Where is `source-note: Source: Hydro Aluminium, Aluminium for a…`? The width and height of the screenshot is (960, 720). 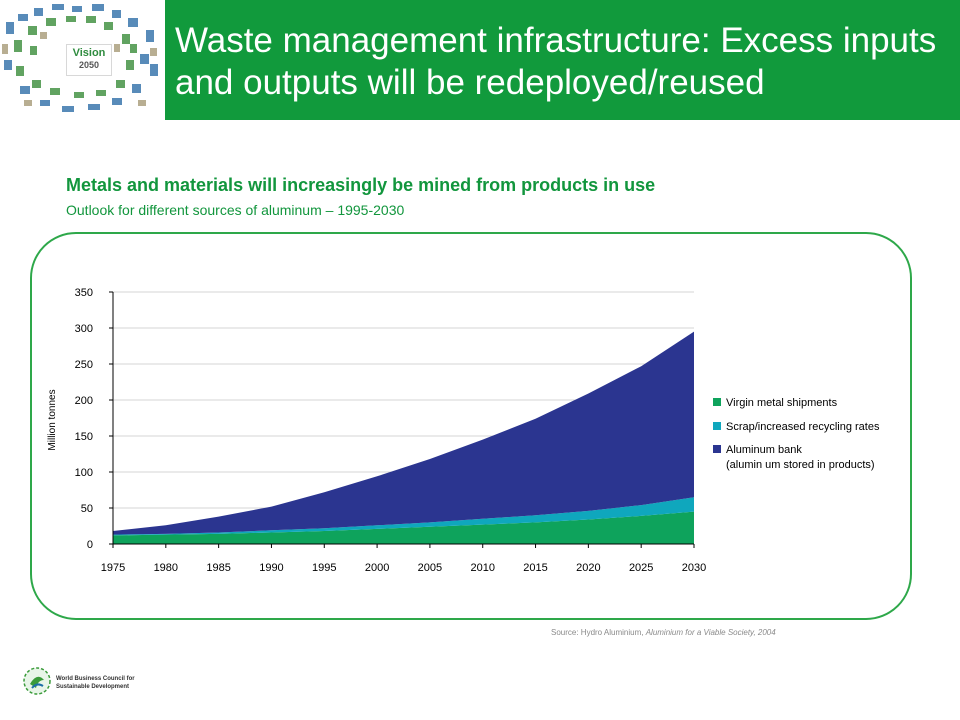 source-note: Source: Hydro Aluminium, Aluminium for a… is located at coordinates (663, 632).